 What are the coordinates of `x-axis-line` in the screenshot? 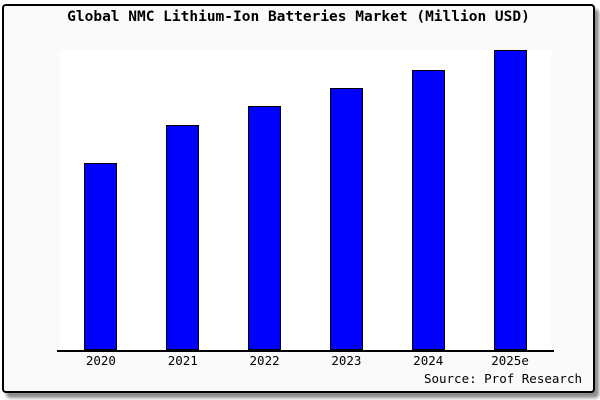 It's located at (305, 351).